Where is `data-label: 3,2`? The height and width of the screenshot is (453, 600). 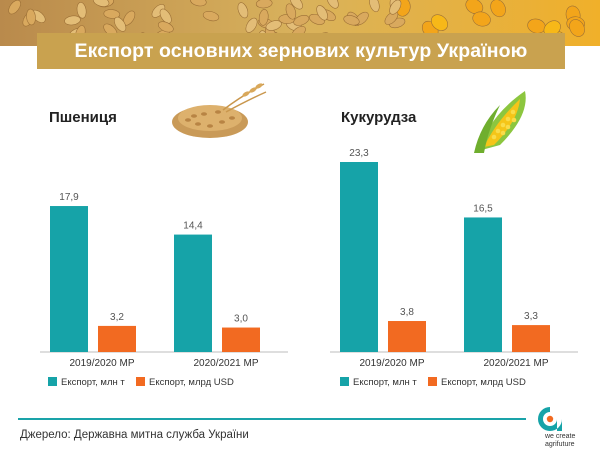
data-label: 3,2 is located at coordinates (117, 317).